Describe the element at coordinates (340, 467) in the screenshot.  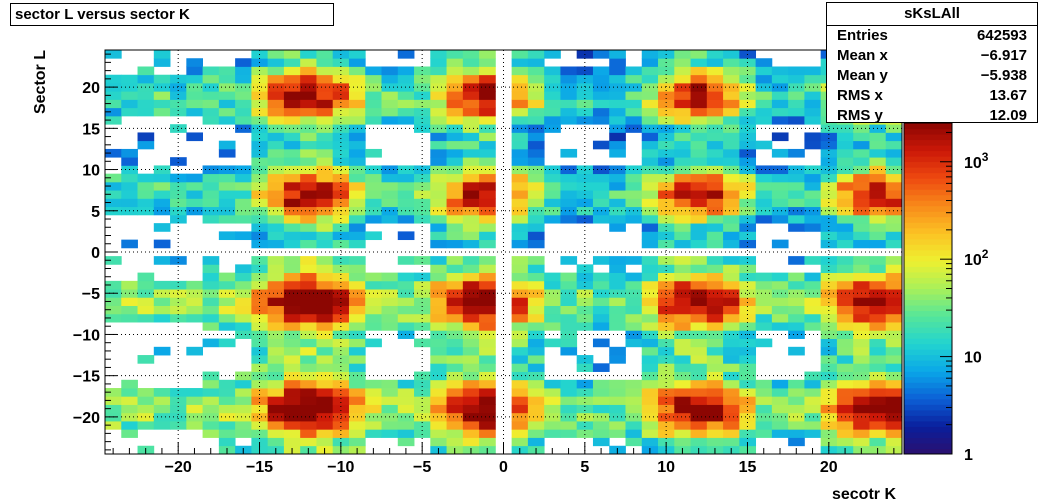
I see `x-tick-label: −10` at that location.